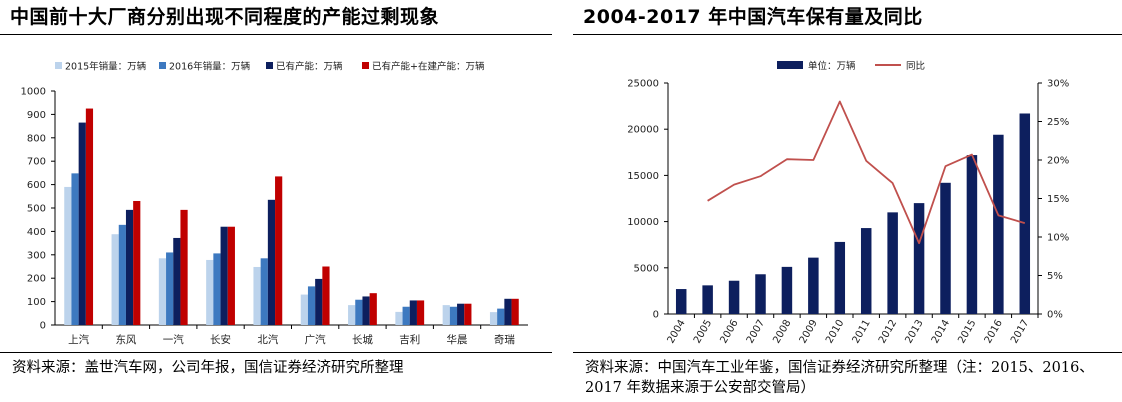 This screenshot has width=1122, height=402. I want to click on bar-华晨-2, so click(453, 315).